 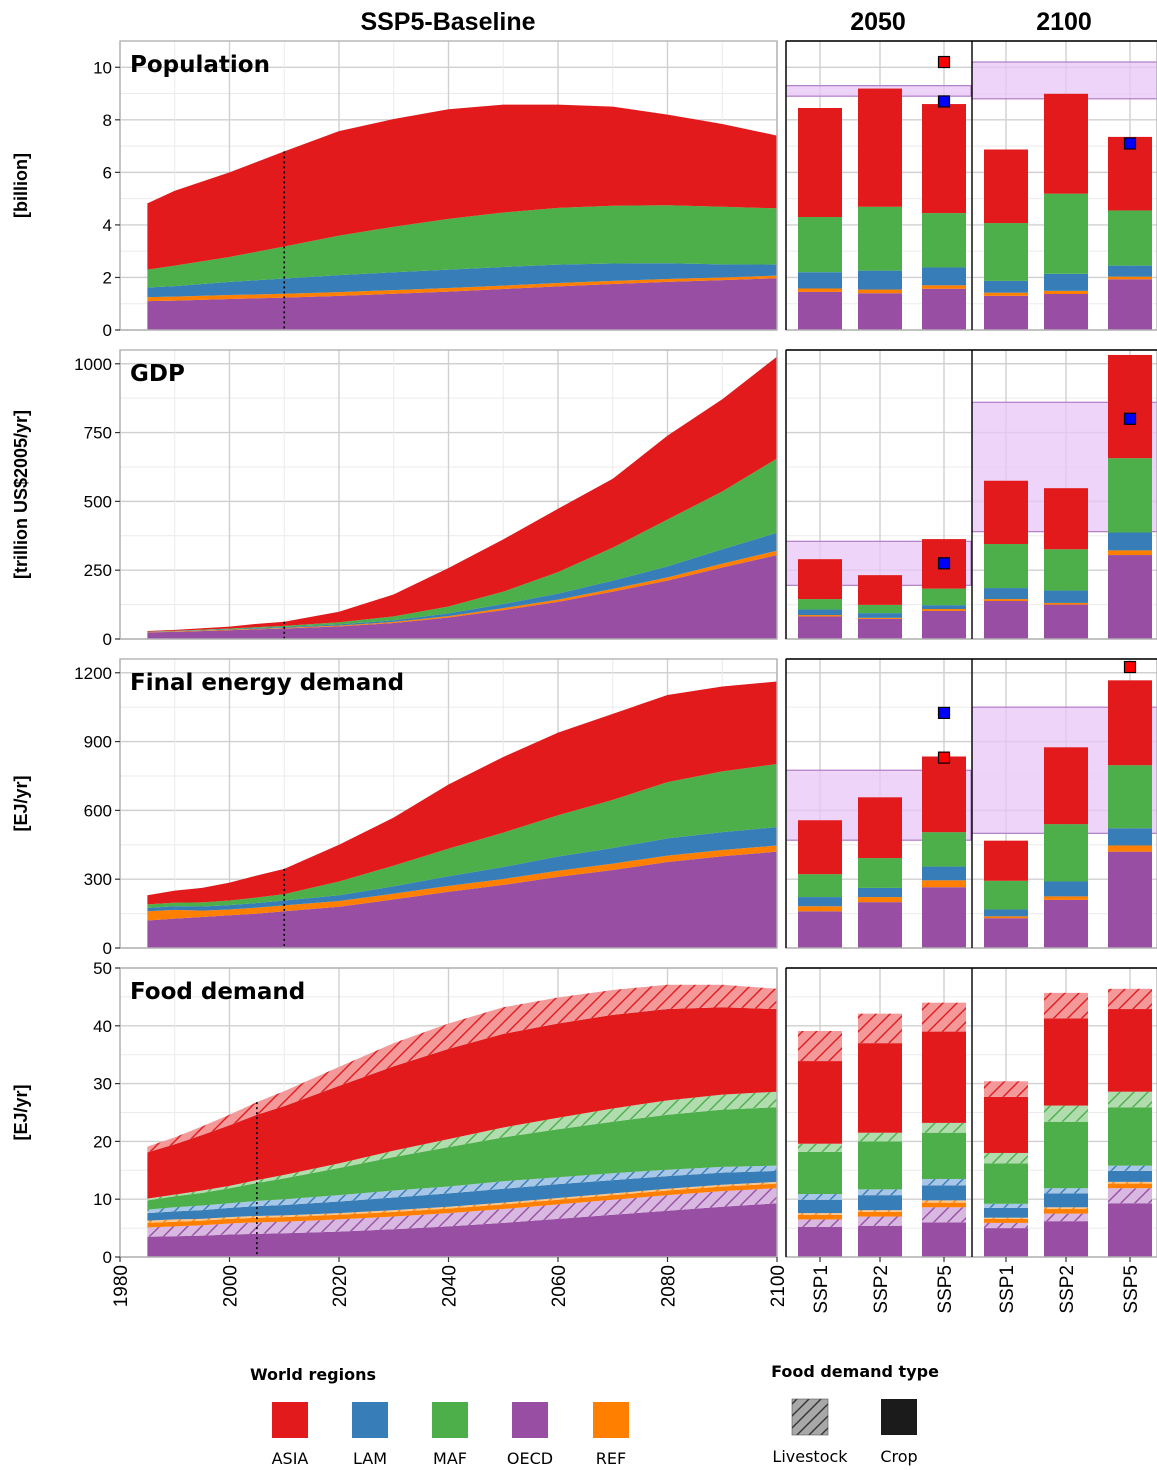 I want to click on area-gdp-lam, so click(x=462, y=582).